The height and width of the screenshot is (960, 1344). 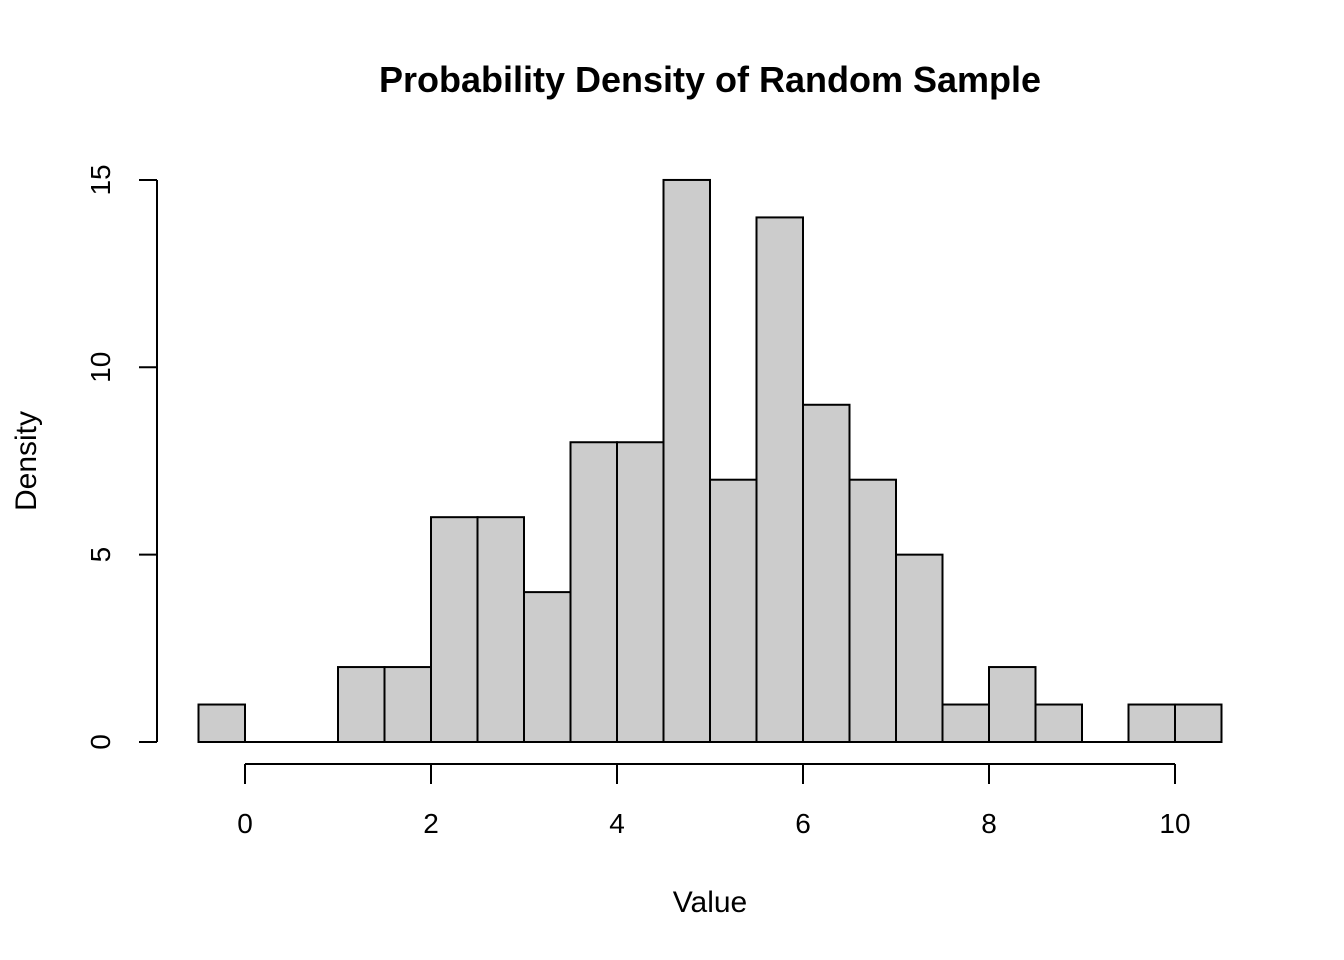 I want to click on y-axis: 0 5 10 15, so click(x=121, y=457).